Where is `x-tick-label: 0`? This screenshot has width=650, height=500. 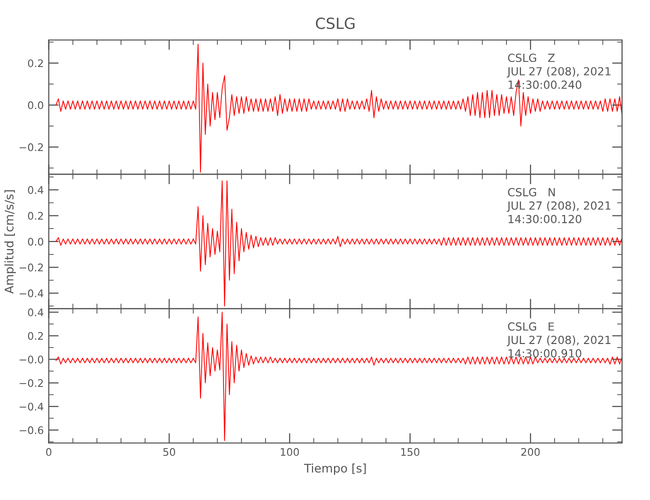 x-tick-label: 0 is located at coordinates (49, 452).